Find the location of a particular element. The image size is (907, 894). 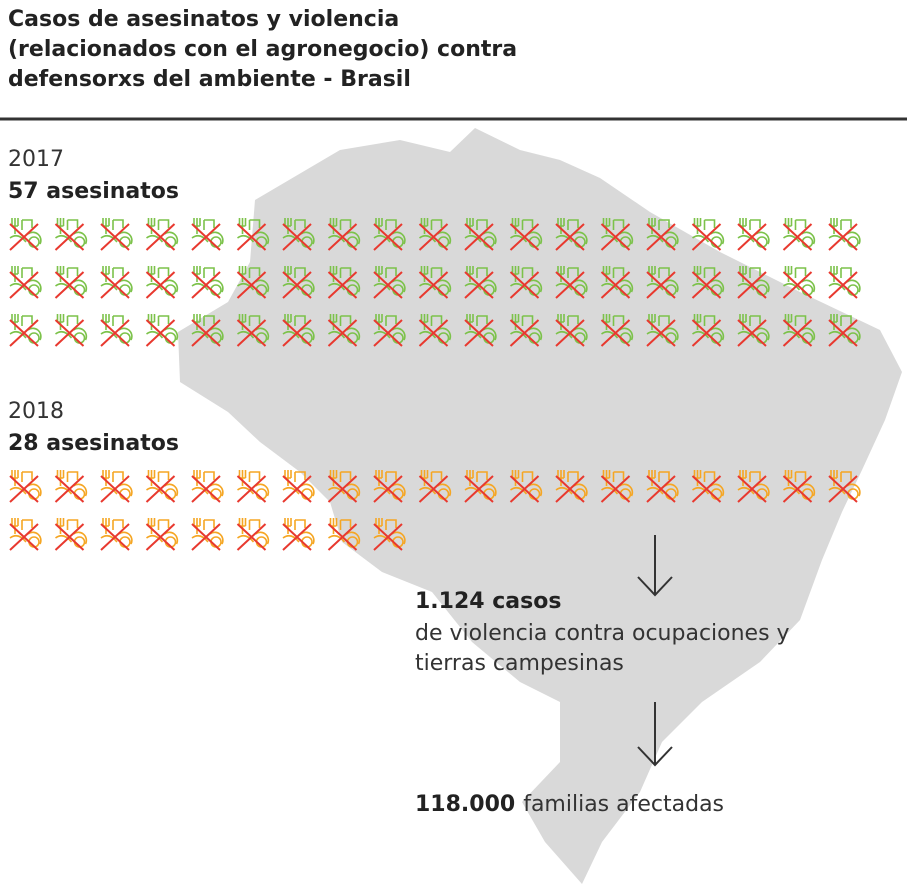

title-line: defensorxs del ambiente - Brasil is located at coordinates (209, 79).